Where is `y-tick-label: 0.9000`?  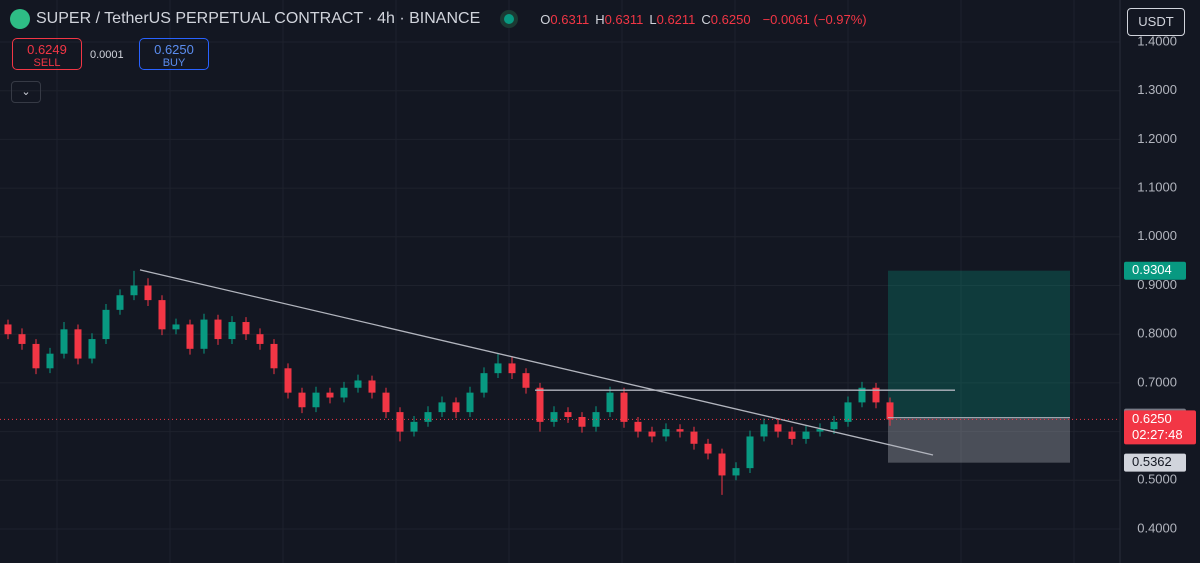 y-tick-label: 0.9000 is located at coordinates (1157, 284).